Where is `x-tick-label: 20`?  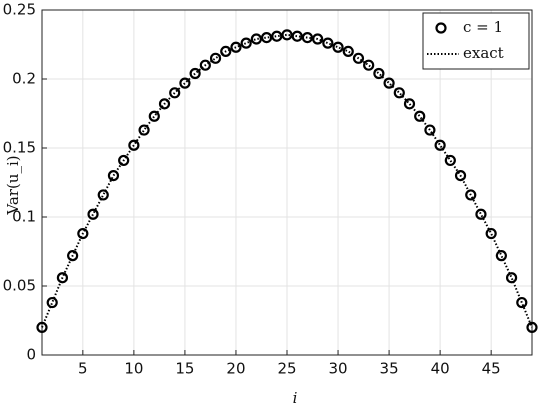 x-tick-label: 20 is located at coordinates (235, 369).